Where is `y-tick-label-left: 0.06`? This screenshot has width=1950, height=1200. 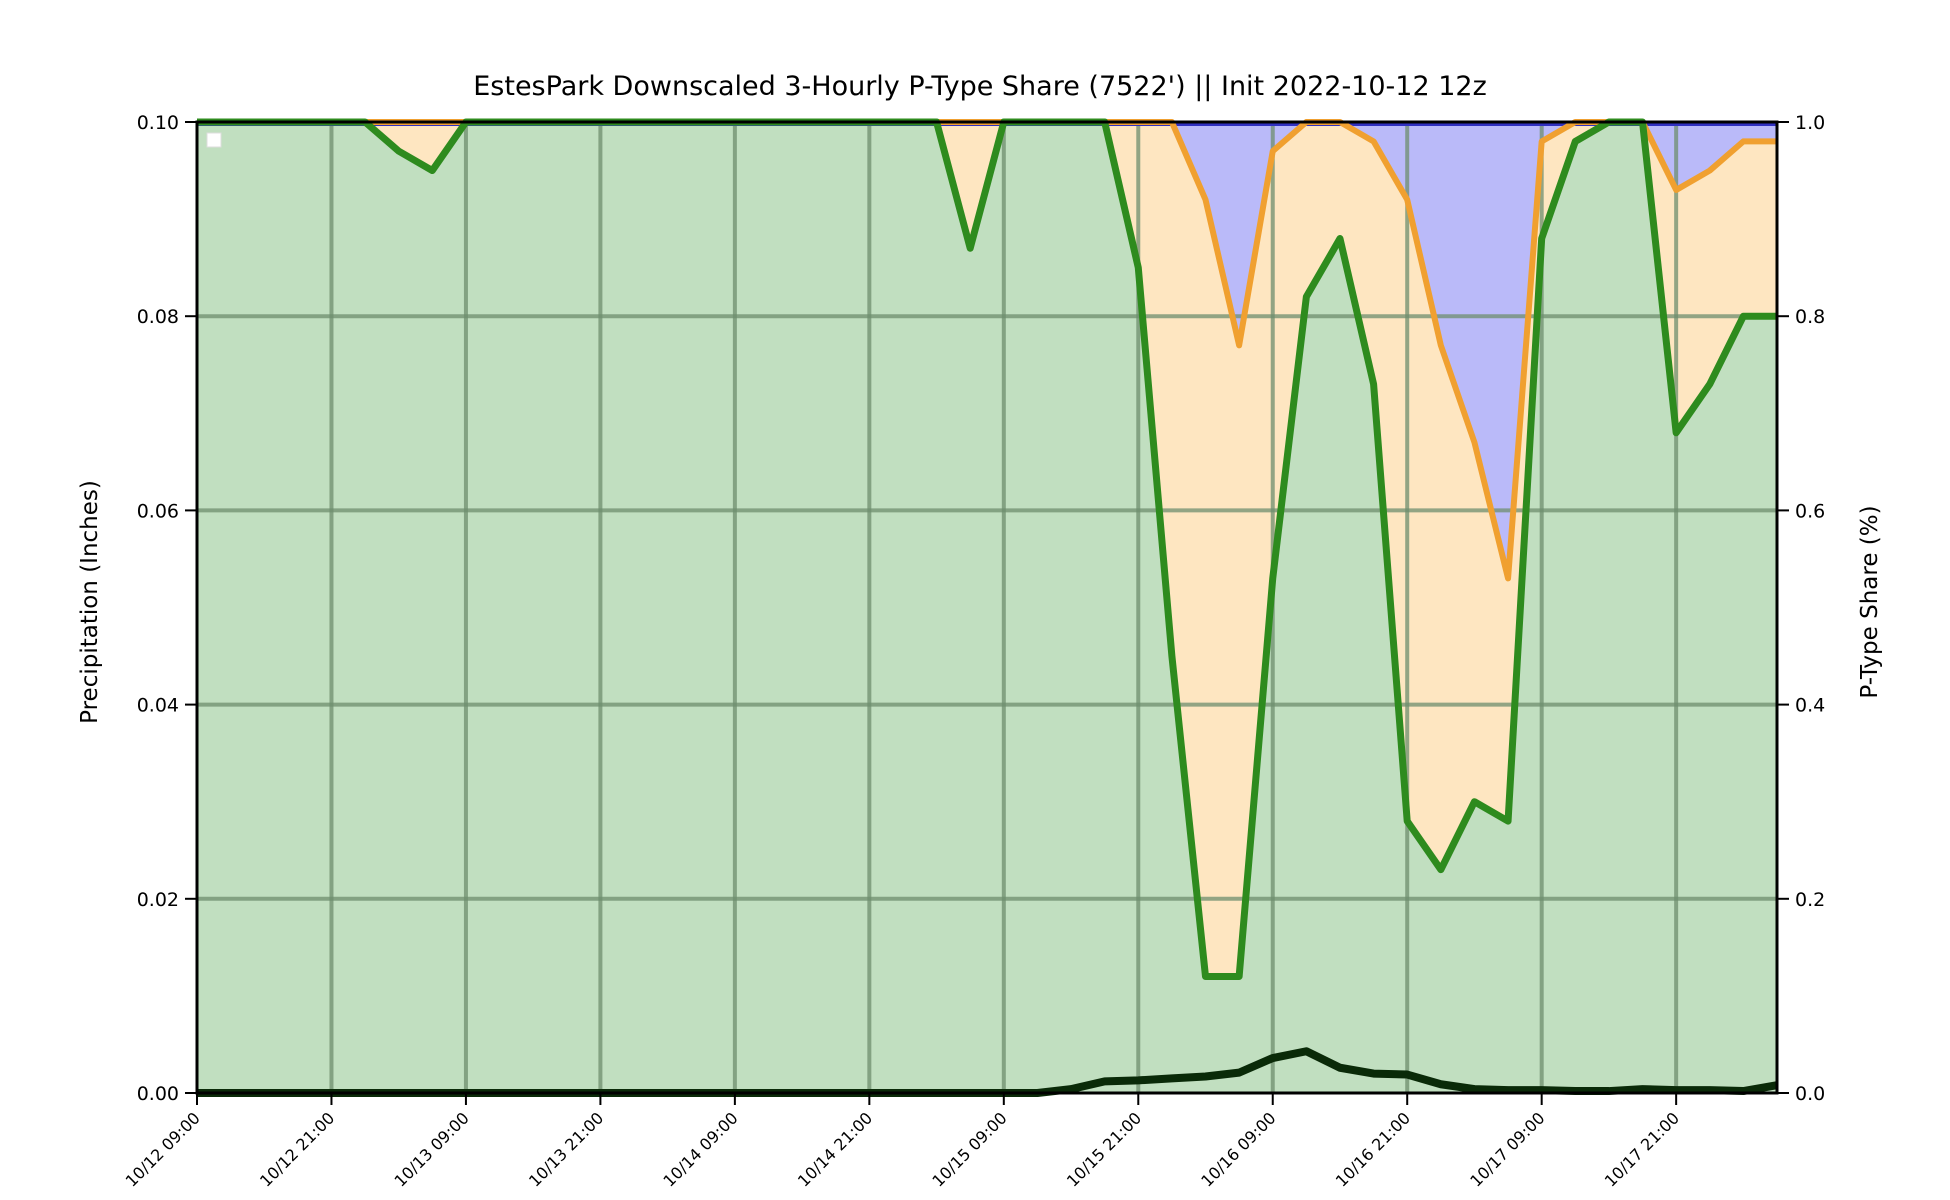 y-tick-label-left: 0.06 is located at coordinates (158, 511).